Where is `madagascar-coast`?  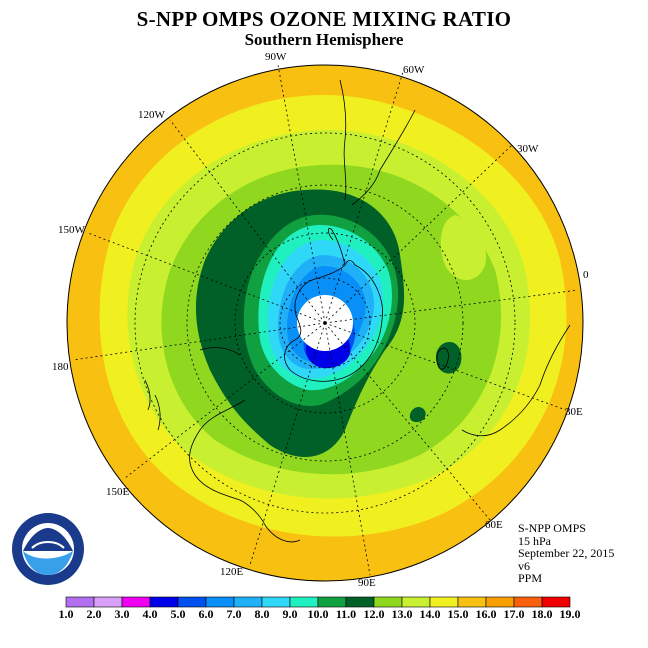
madagascar-coast is located at coordinates (442, 358).